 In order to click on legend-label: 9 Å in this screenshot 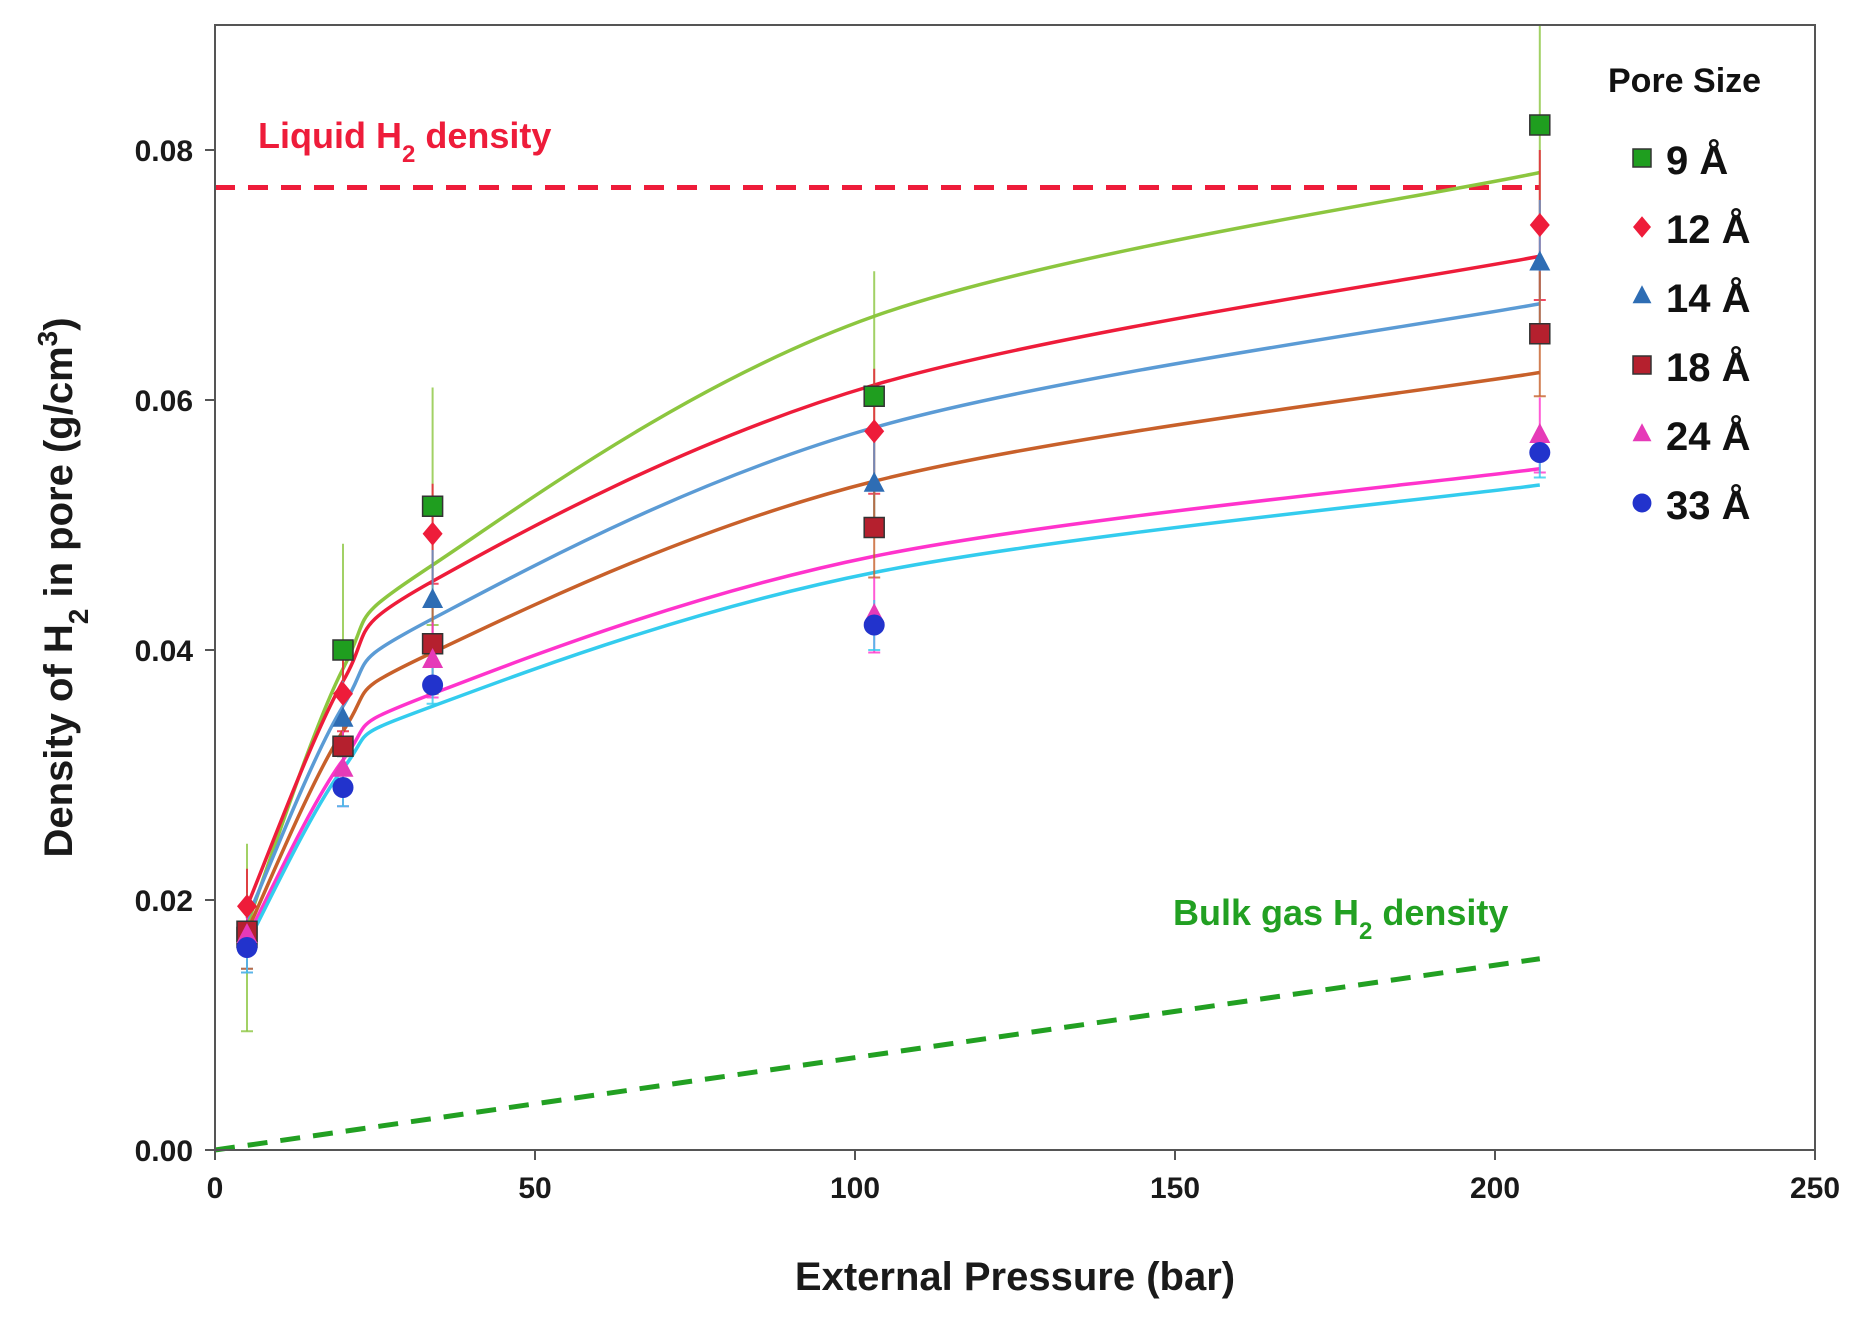, I will do `click(1697, 160)`.